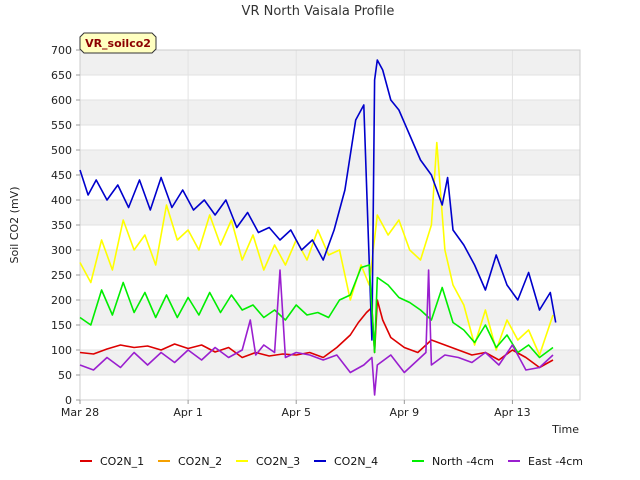  Describe the element at coordinates (61, 300) in the screenshot. I see `y-tick-label: 200` at that location.